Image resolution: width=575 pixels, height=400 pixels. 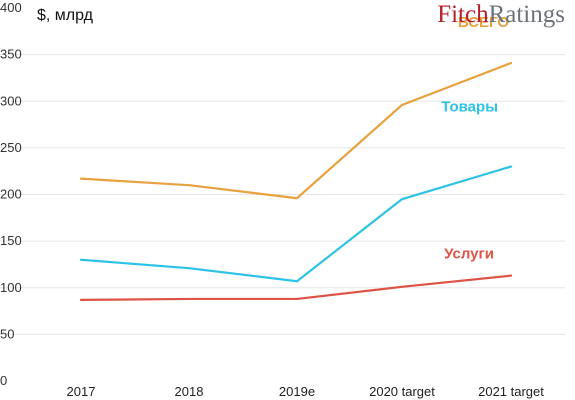 I want to click on y-tick-label: 350, so click(x=11, y=54).